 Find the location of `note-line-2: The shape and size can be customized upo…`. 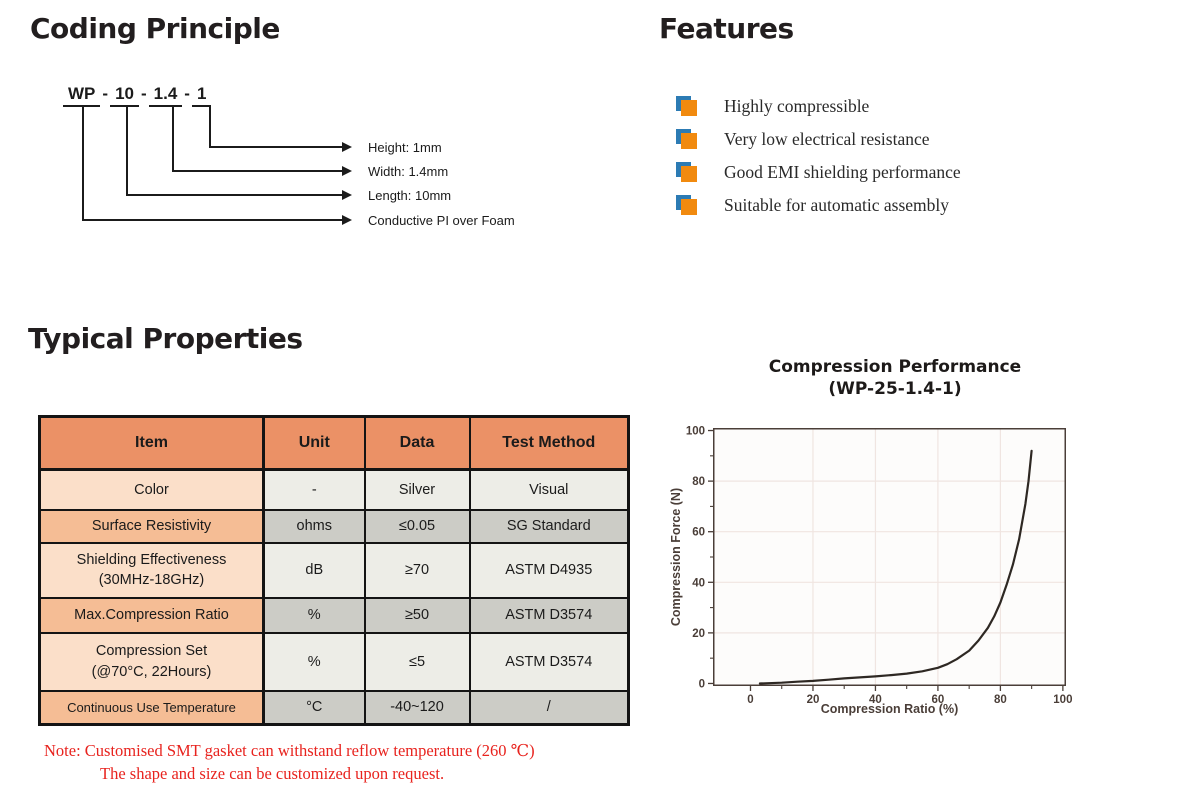

note-line-2: The shape and size can be customized upo… is located at coordinates (272, 773).